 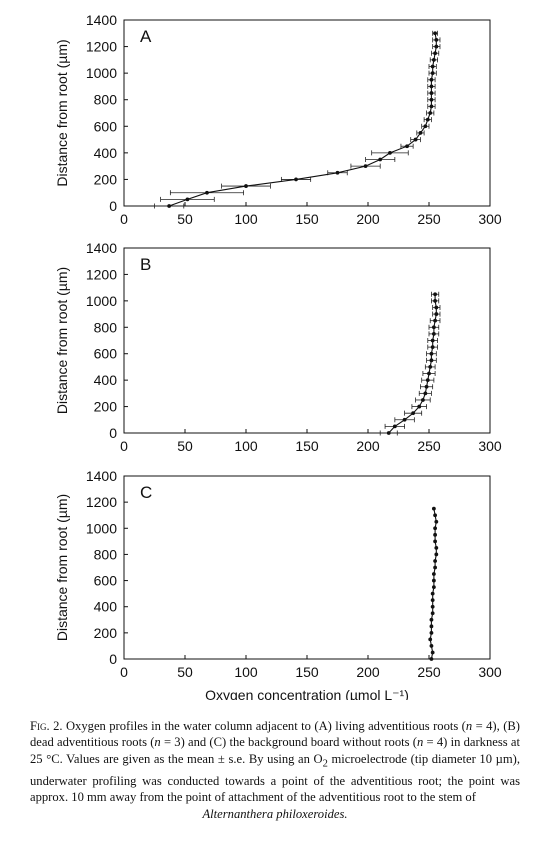 I want to click on profile-line, so click(x=433, y=584).